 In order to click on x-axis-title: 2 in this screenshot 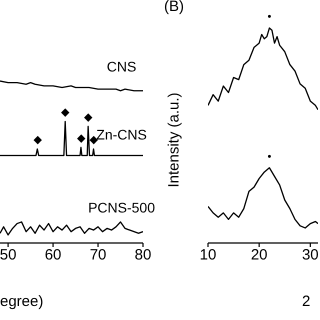, I will do `click(306, 301)`.